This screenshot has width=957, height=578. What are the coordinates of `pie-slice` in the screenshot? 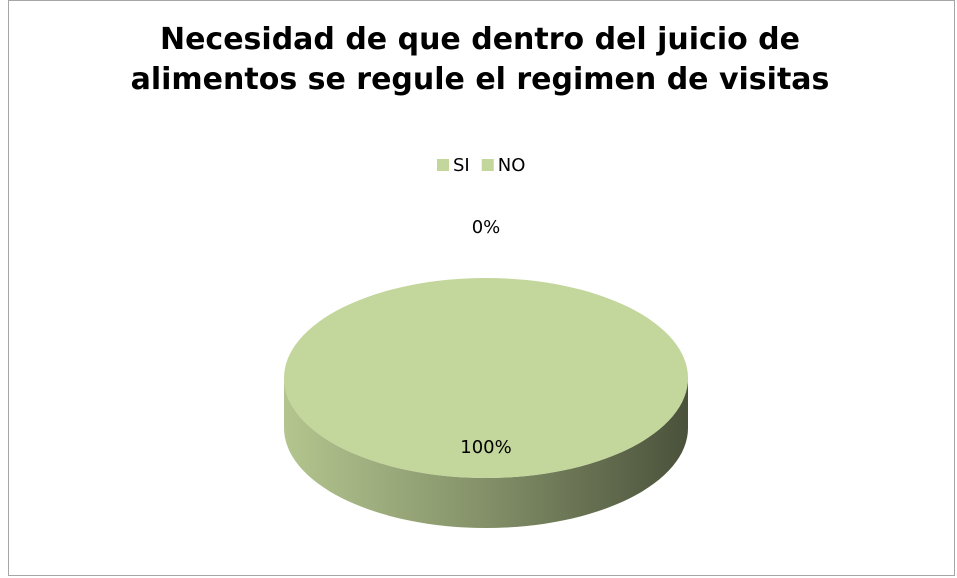 It's located at (486, 378).